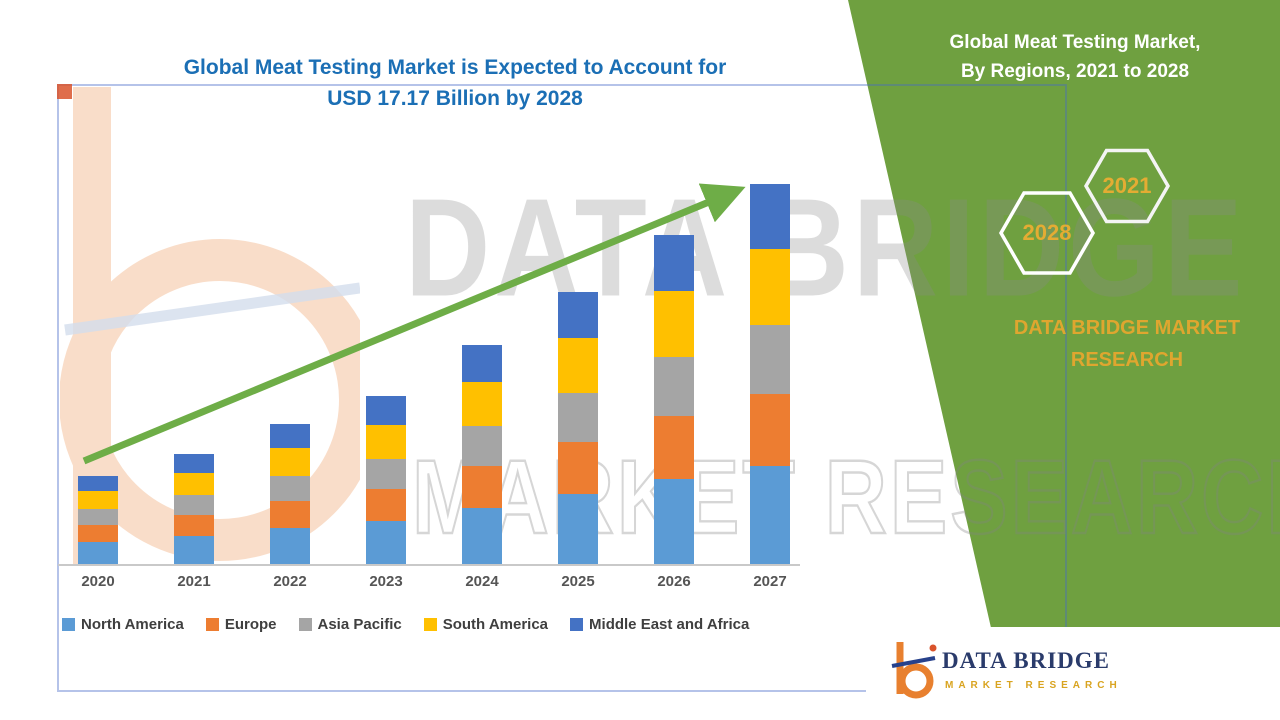 The width and height of the screenshot is (1280, 720). I want to click on x-axis-labels: 2020 2021 2022 2023 2024 2025 2026 2027, so click(429, 584).